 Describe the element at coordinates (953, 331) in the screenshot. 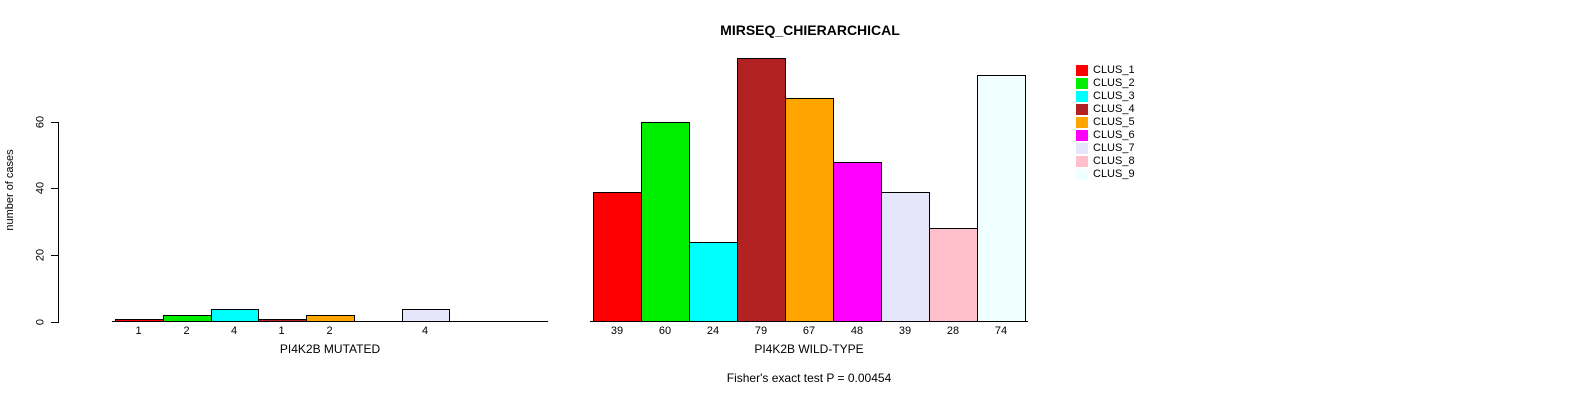

I see `bar-value-label: 28` at that location.